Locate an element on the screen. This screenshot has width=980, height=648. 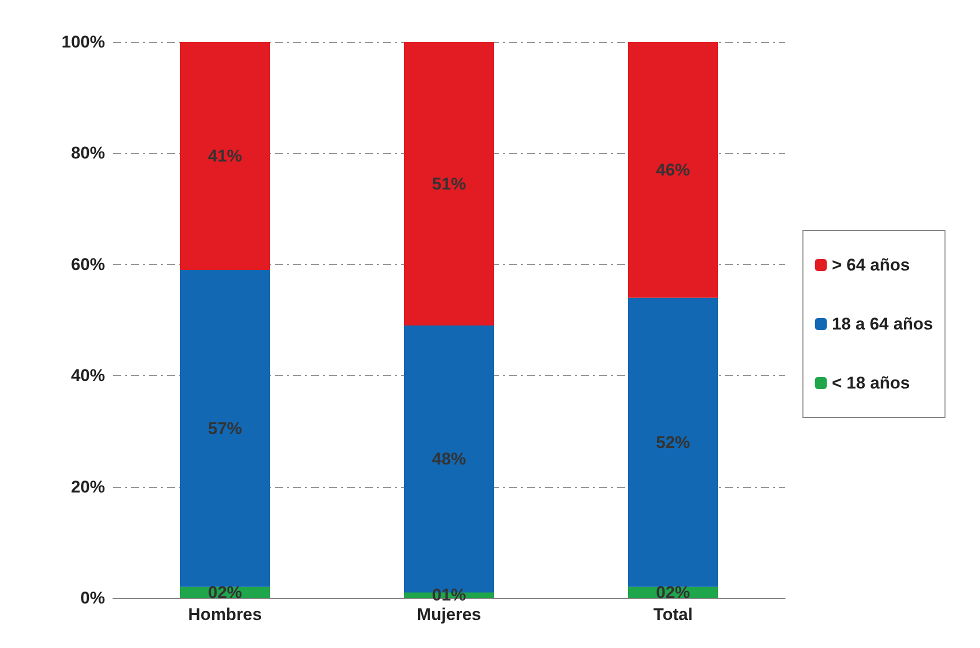
legend-label: 18 a 64 años is located at coordinates (883, 324).